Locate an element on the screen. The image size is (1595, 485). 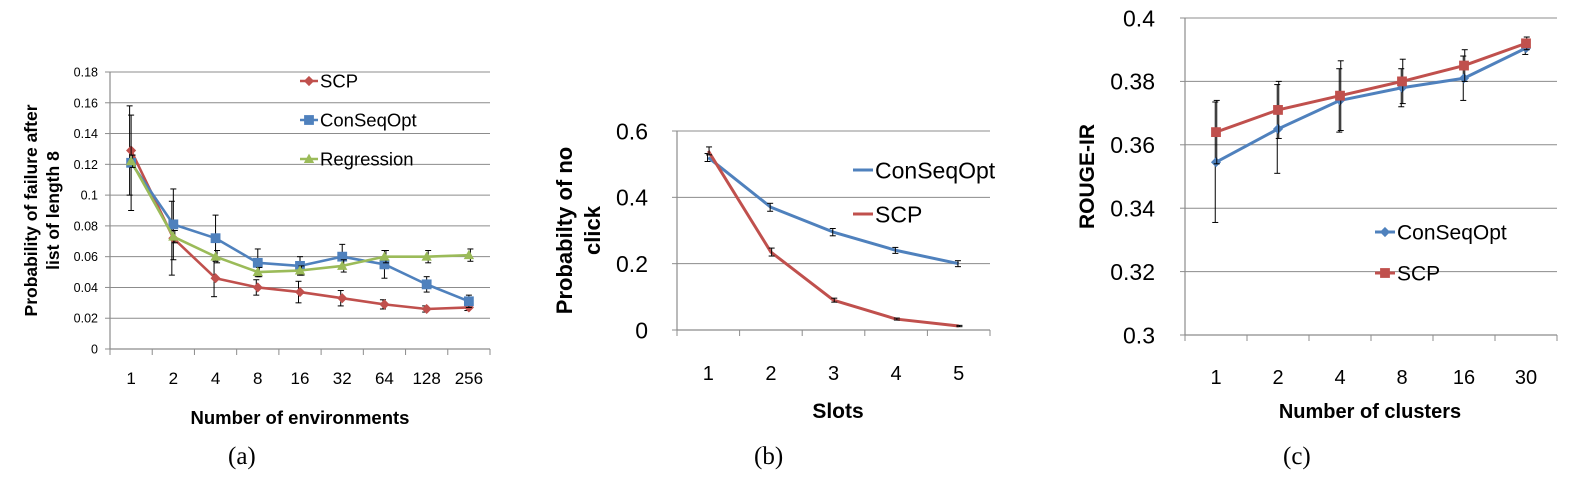
legend-label: Regression is located at coordinates (367, 159).